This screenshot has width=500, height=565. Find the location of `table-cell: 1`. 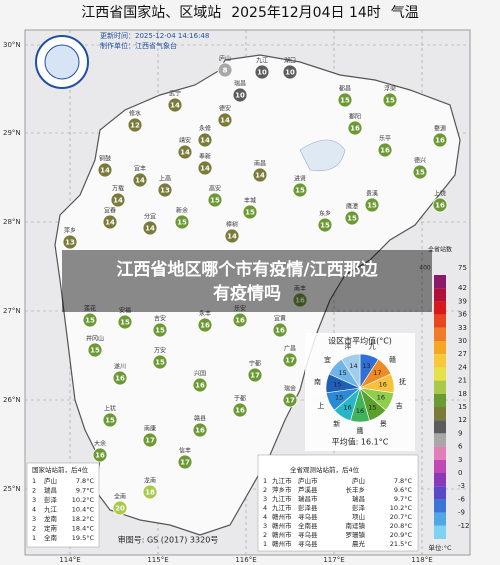

table-cell: 1 is located at coordinates (34, 481).